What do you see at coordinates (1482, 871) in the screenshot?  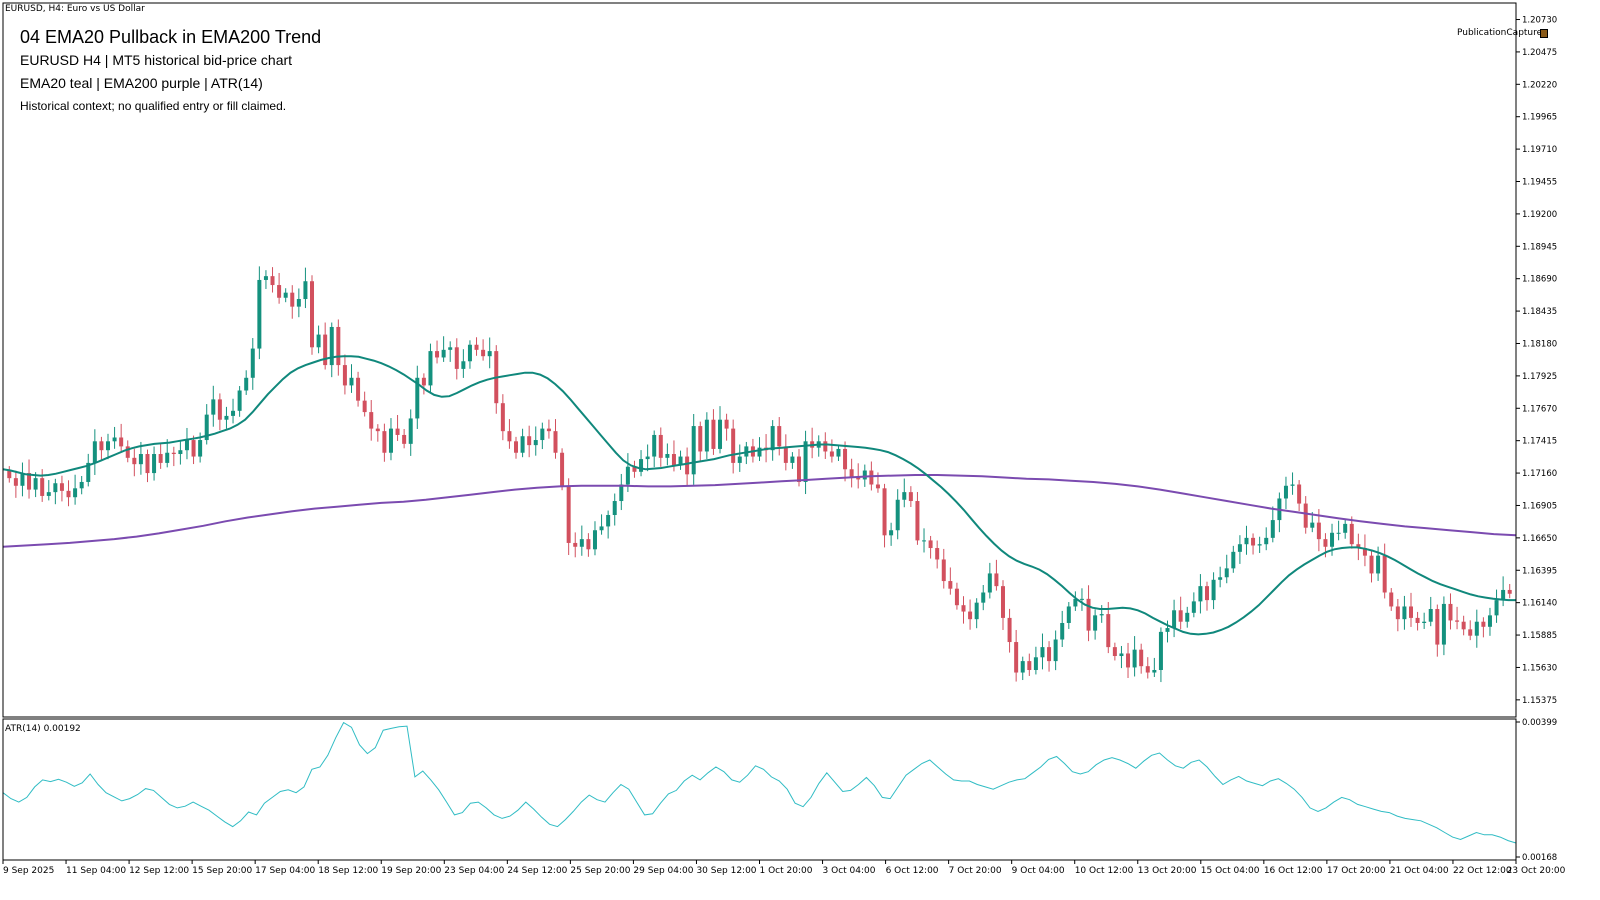 I see `x-tick-label: 22 Oct 12:00` at bounding box center [1482, 871].